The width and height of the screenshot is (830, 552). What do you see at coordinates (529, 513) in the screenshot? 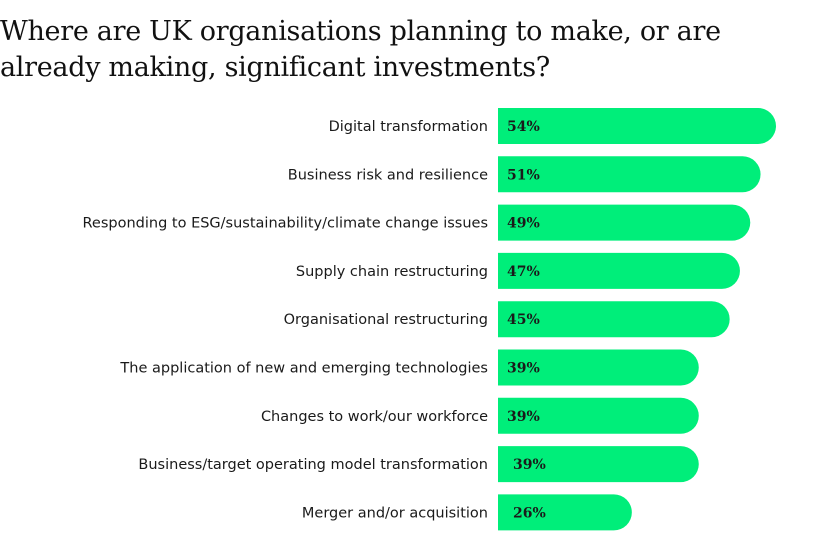
I see `value-label: 26%` at bounding box center [529, 513].